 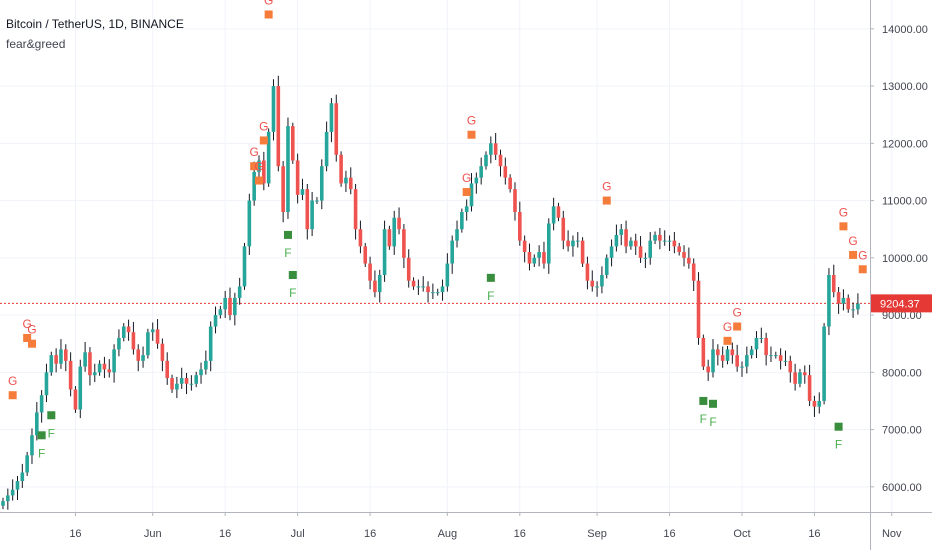 What do you see at coordinates (902, 373) in the screenshot?
I see `y-tick-label: 8000.00` at bounding box center [902, 373].